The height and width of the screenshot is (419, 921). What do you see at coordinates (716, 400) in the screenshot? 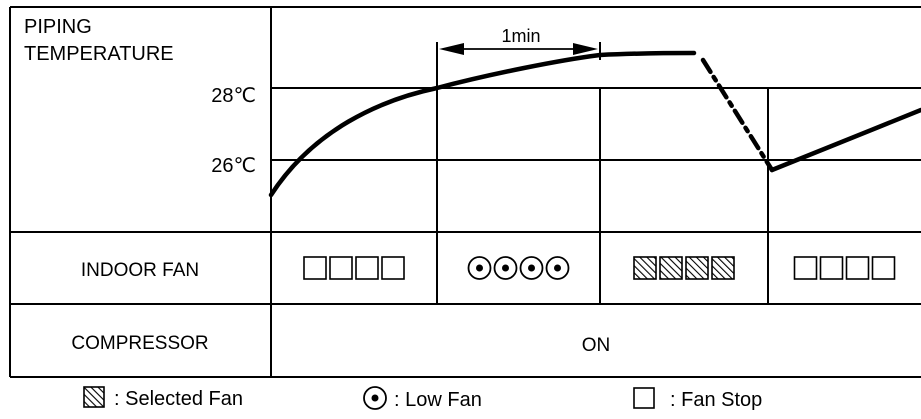
I see `legend-fan-stop-label: : Fan Stop` at bounding box center [716, 400].